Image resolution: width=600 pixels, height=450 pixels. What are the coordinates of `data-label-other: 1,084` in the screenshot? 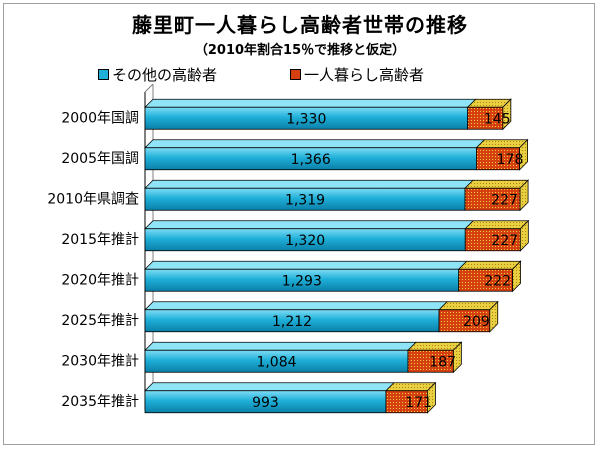 It's located at (276, 362).